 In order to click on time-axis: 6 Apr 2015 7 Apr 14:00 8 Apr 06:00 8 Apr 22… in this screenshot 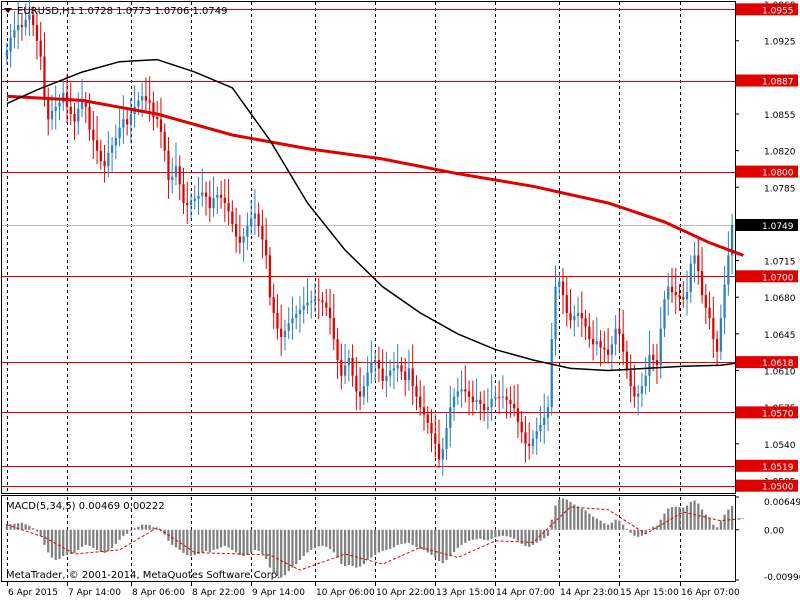, I will do `click(373, 590)`.